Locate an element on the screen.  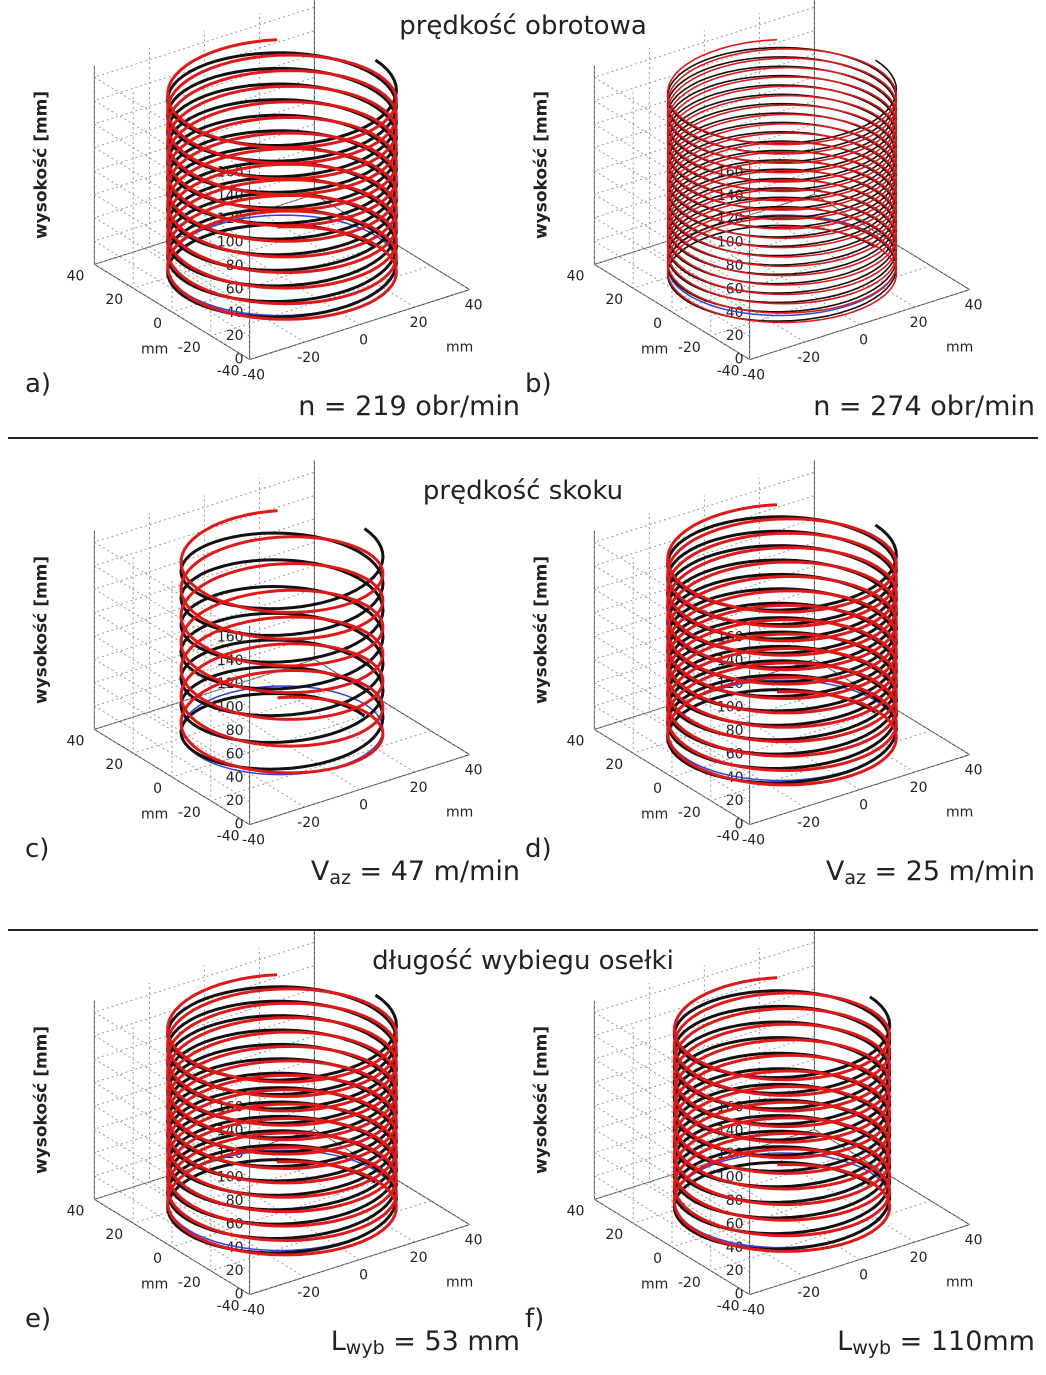
parameter-value: n = 274 obr/min is located at coordinates (924, 406).